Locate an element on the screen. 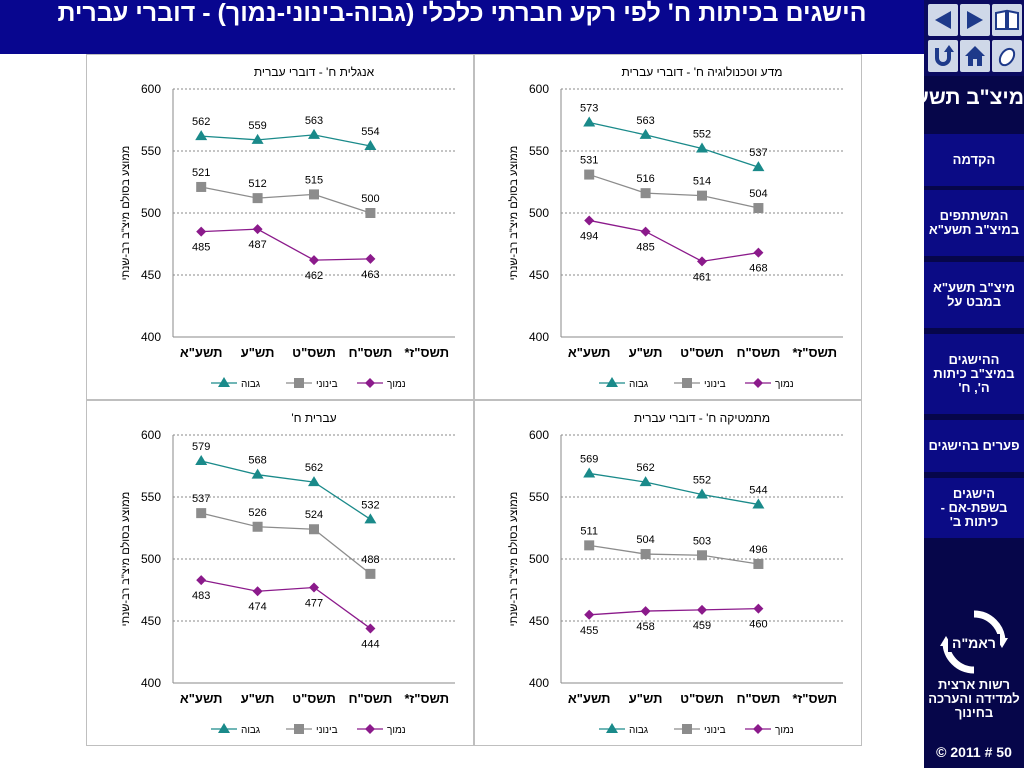 This screenshot has width=1024, height=768. sidebar-item-achievements: ההישגים במיצ"ב כיתות ה', ח' is located at coordinates (974, 374).